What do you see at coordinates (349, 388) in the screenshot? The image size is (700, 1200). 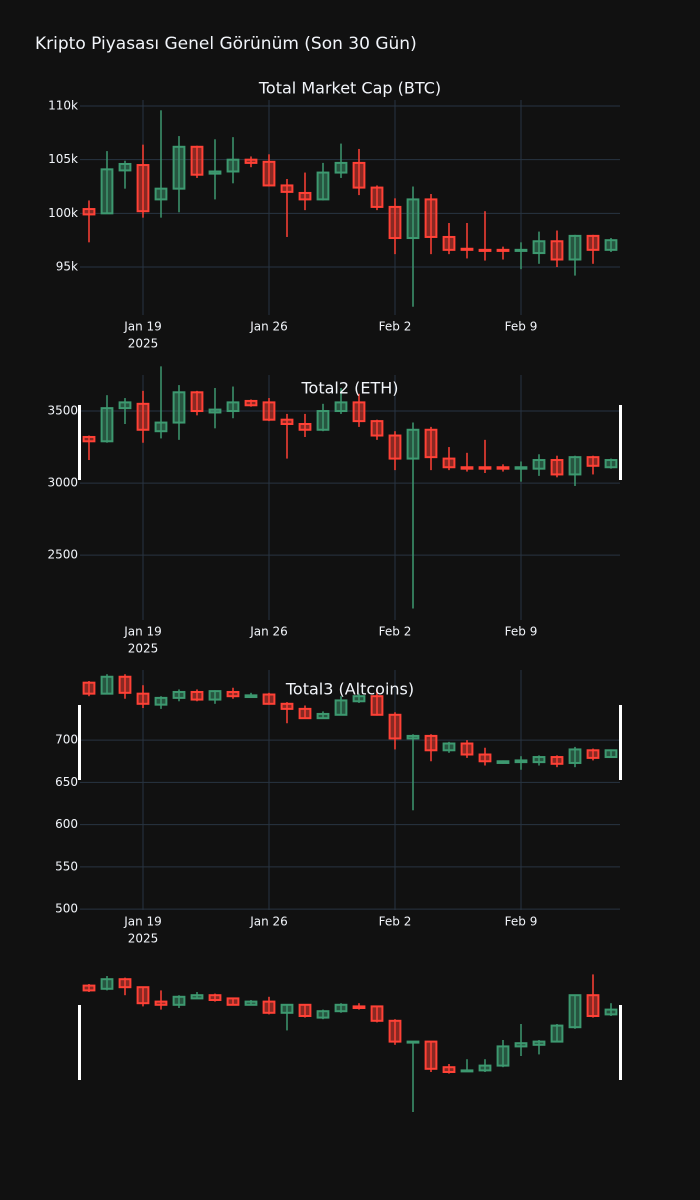 I see `panel-title: Total2 (ETH)` at bounding box center [349, 388].